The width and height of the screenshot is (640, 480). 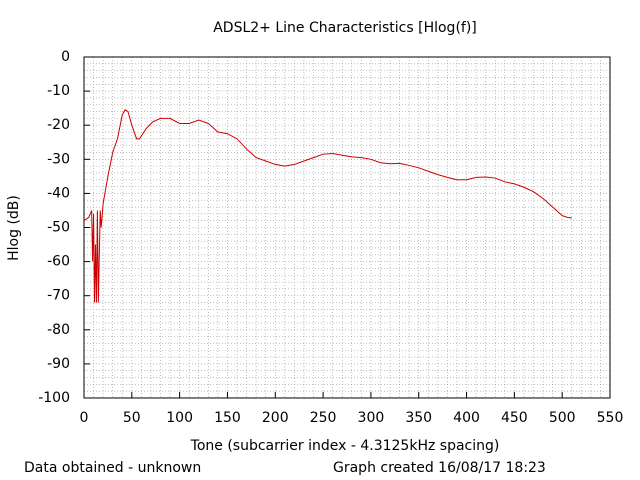 I want to click on x-tick-label: 50, so click(x=132, y=418).